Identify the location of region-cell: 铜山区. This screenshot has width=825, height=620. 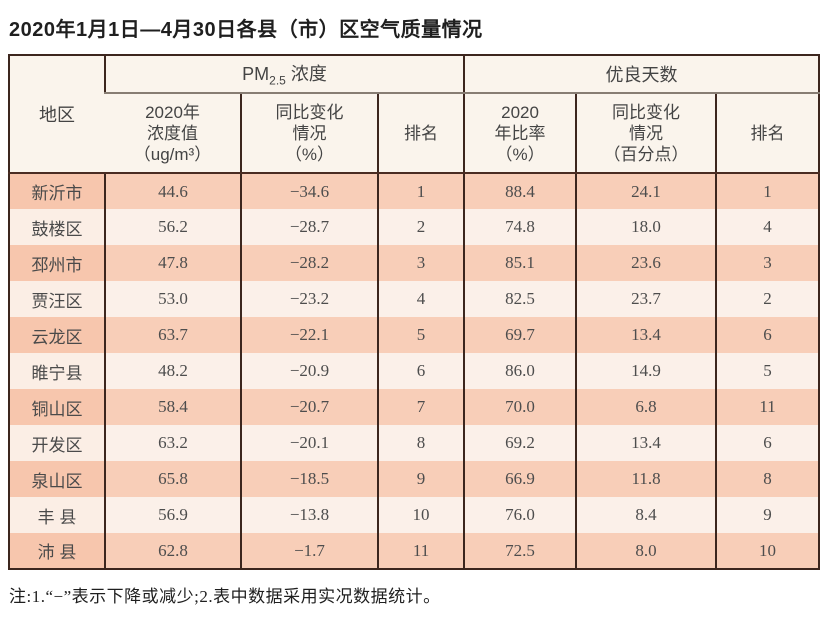
(57, 407).